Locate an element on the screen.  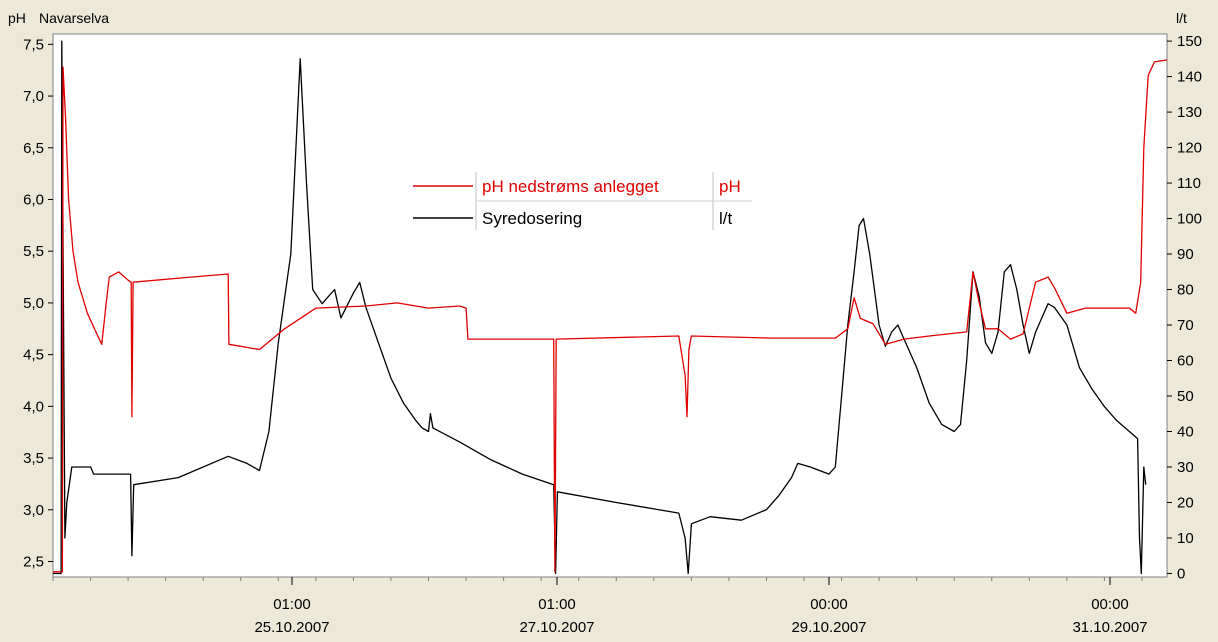
x-tick-date: 31.10.2007 is located at coordinates (1109, 627).